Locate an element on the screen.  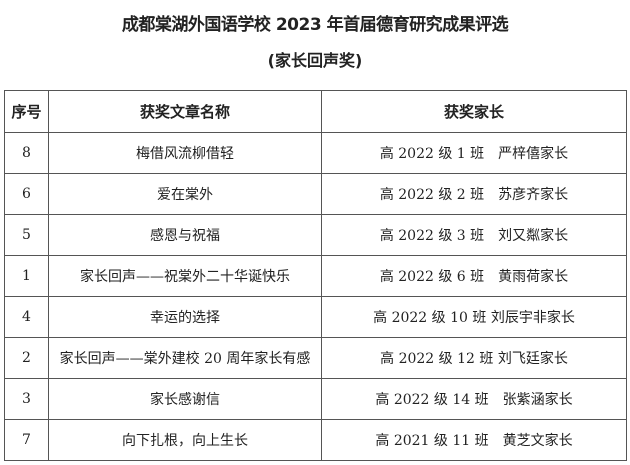
table-row: 2 家长回声——棠外建校 20 周年家长有感高 2022 级 12 班 刘飞廷家长 is located at coordinates (315, 358).